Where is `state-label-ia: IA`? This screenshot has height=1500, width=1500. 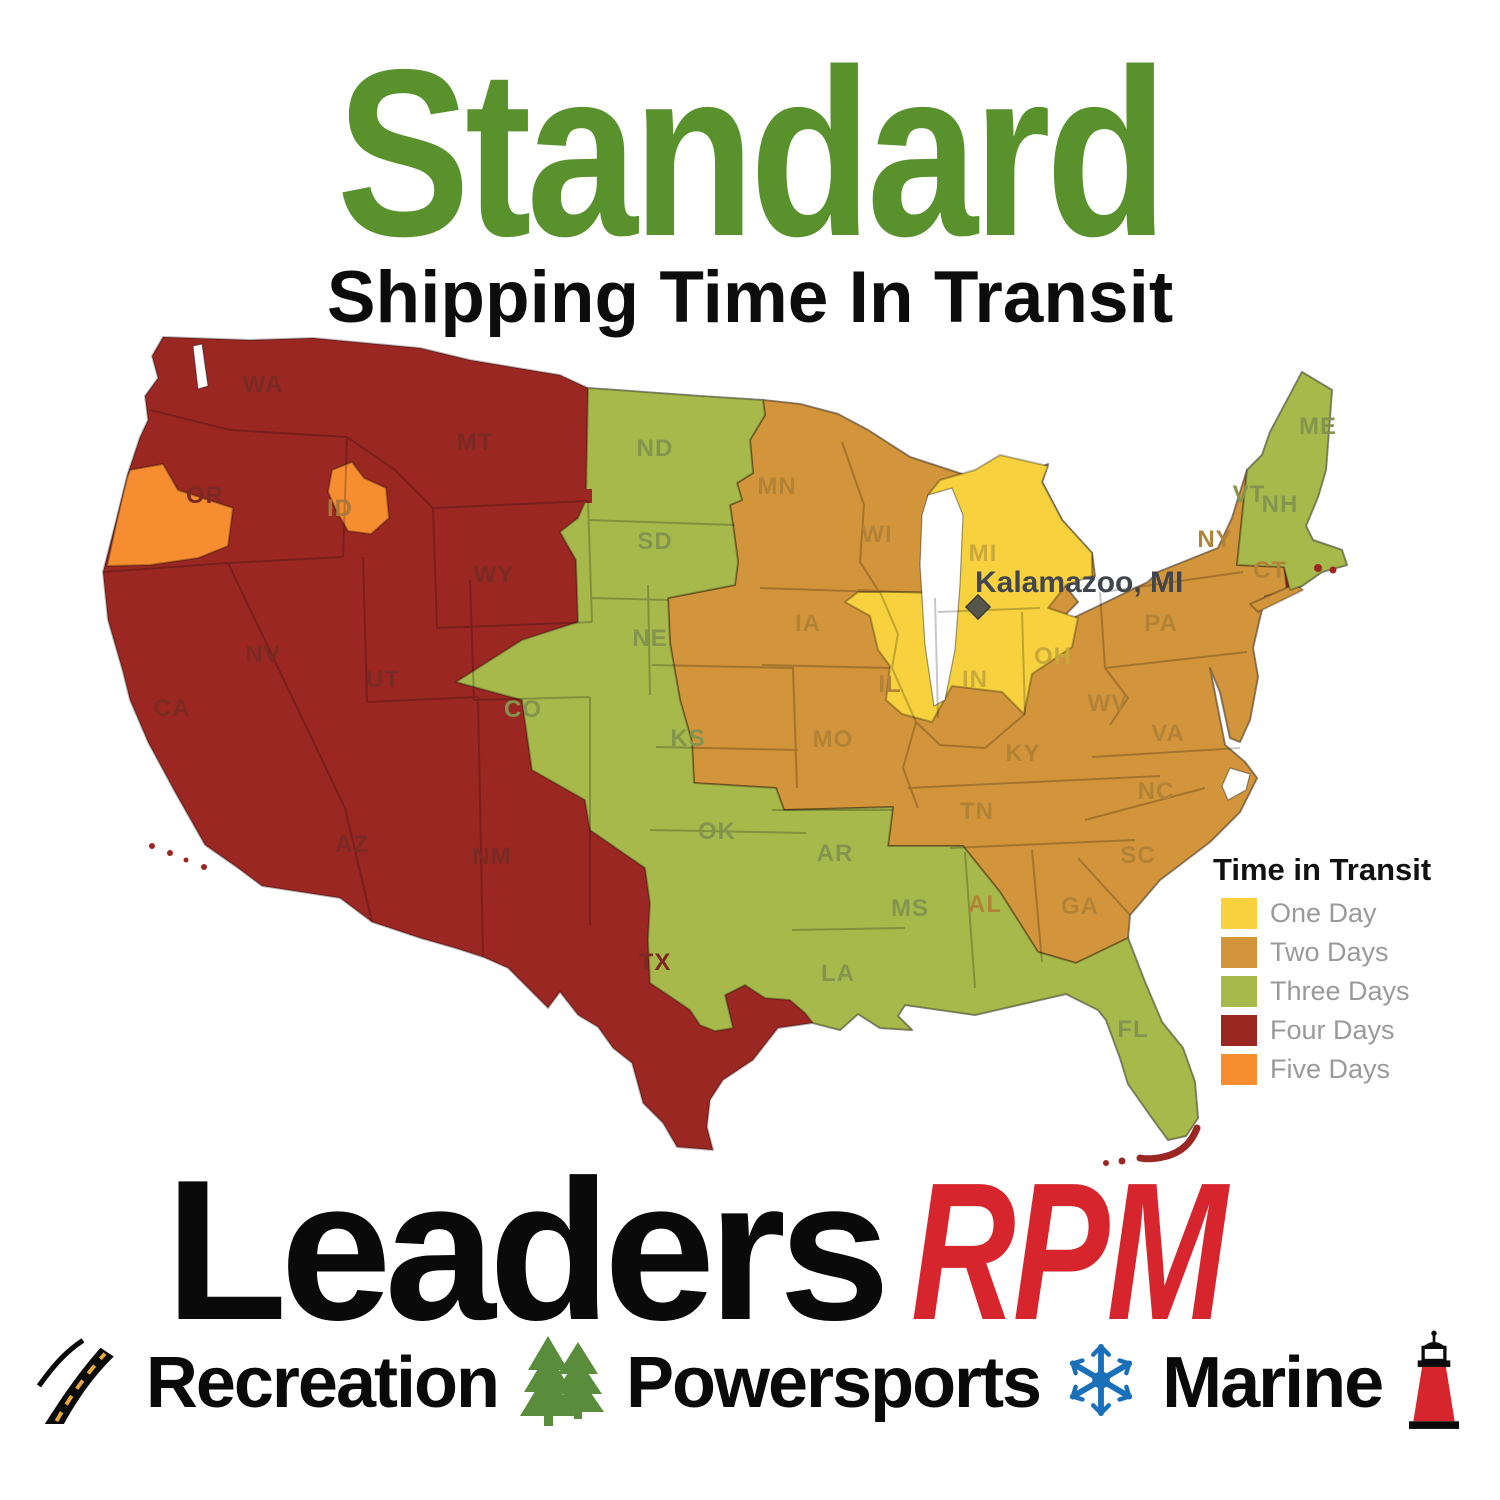 state-label-ia: IA is located at coordinates (808, 623).